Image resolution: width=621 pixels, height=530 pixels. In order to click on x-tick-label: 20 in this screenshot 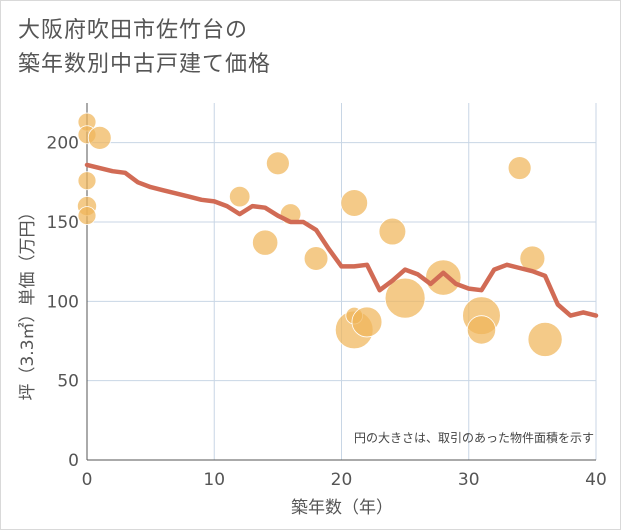, I will do `click(342, 480)`.